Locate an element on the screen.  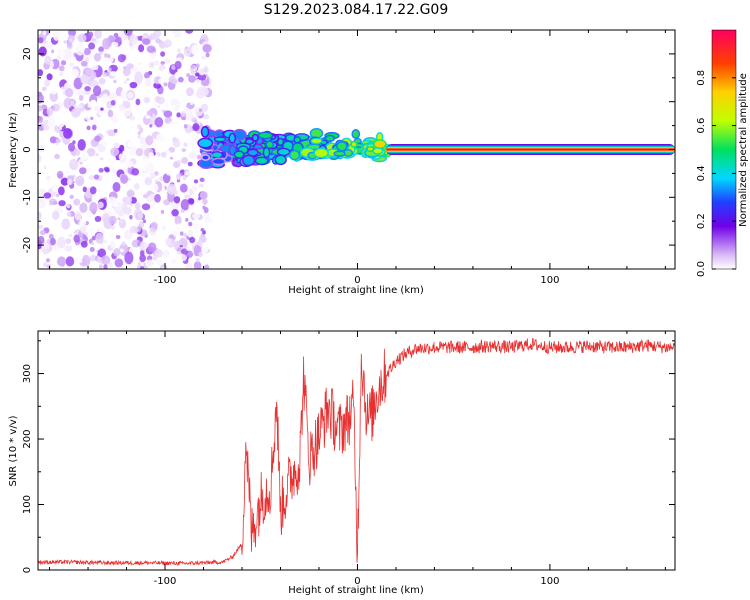
y-tick-label: 0 is located at coordinates (27, 149).